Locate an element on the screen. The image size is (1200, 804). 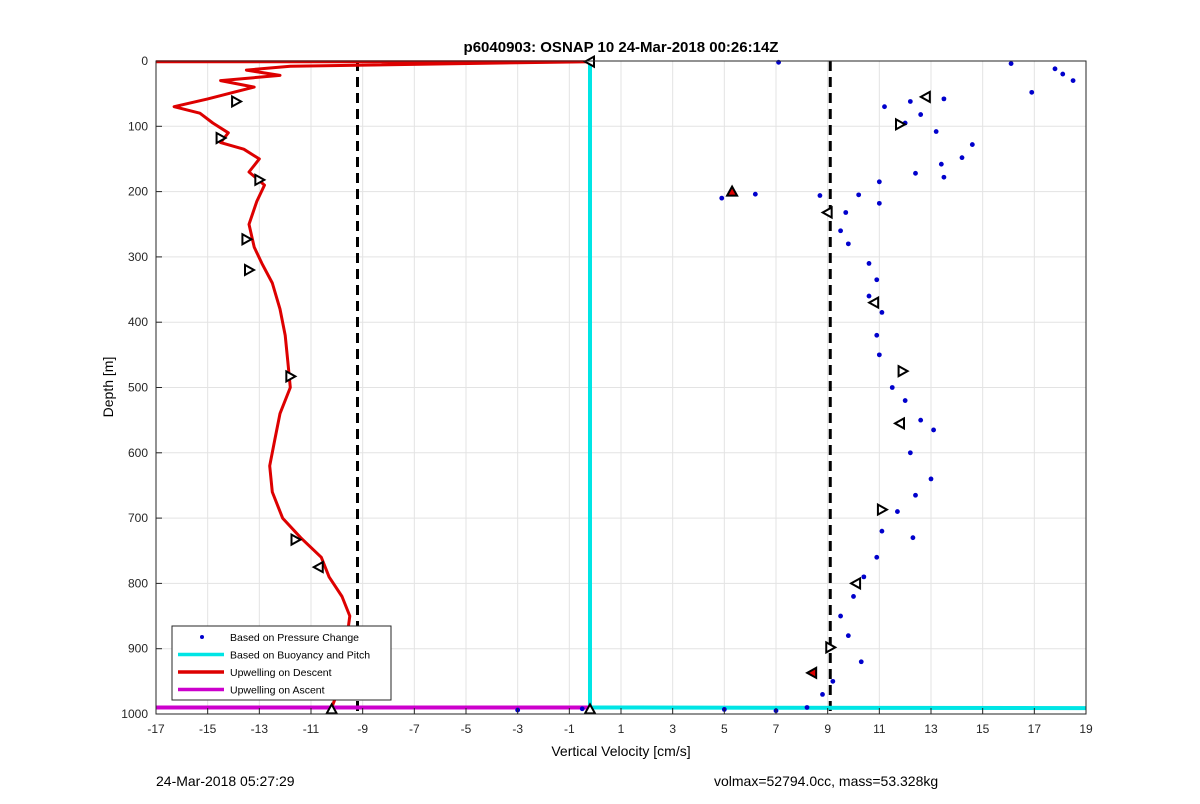
y-tick-label: 700 is located at coordinates (138, 518).